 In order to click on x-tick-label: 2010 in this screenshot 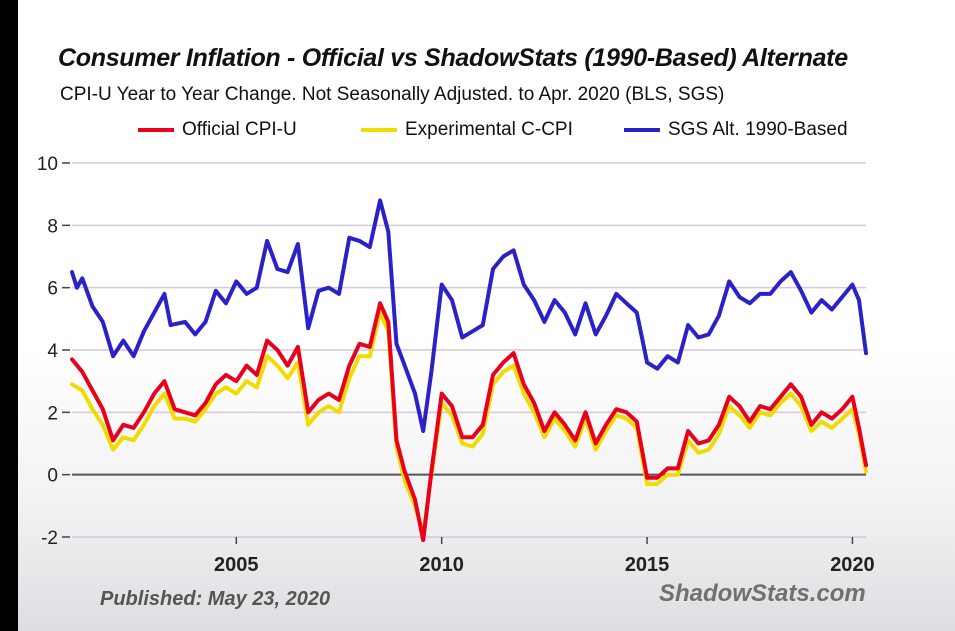, I will do `click(441, 565)`.